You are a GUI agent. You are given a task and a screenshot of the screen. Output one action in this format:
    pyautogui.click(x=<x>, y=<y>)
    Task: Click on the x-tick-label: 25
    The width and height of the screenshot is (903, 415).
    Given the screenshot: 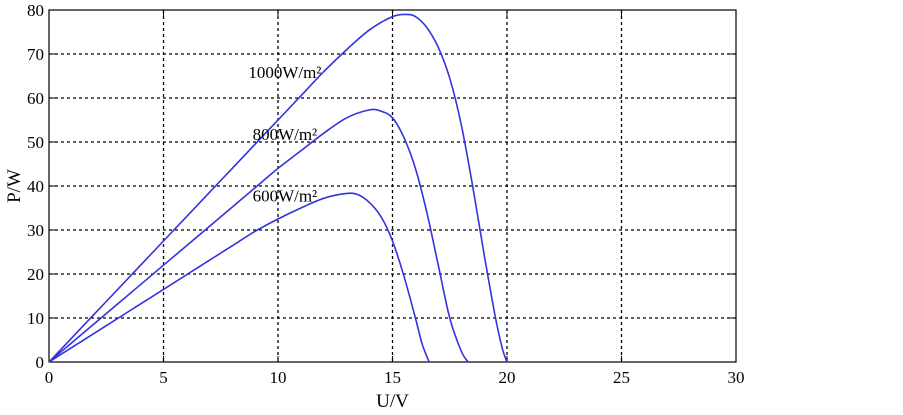 What is the action you would take?
    pyautogui.click(x=621, y=377)
    